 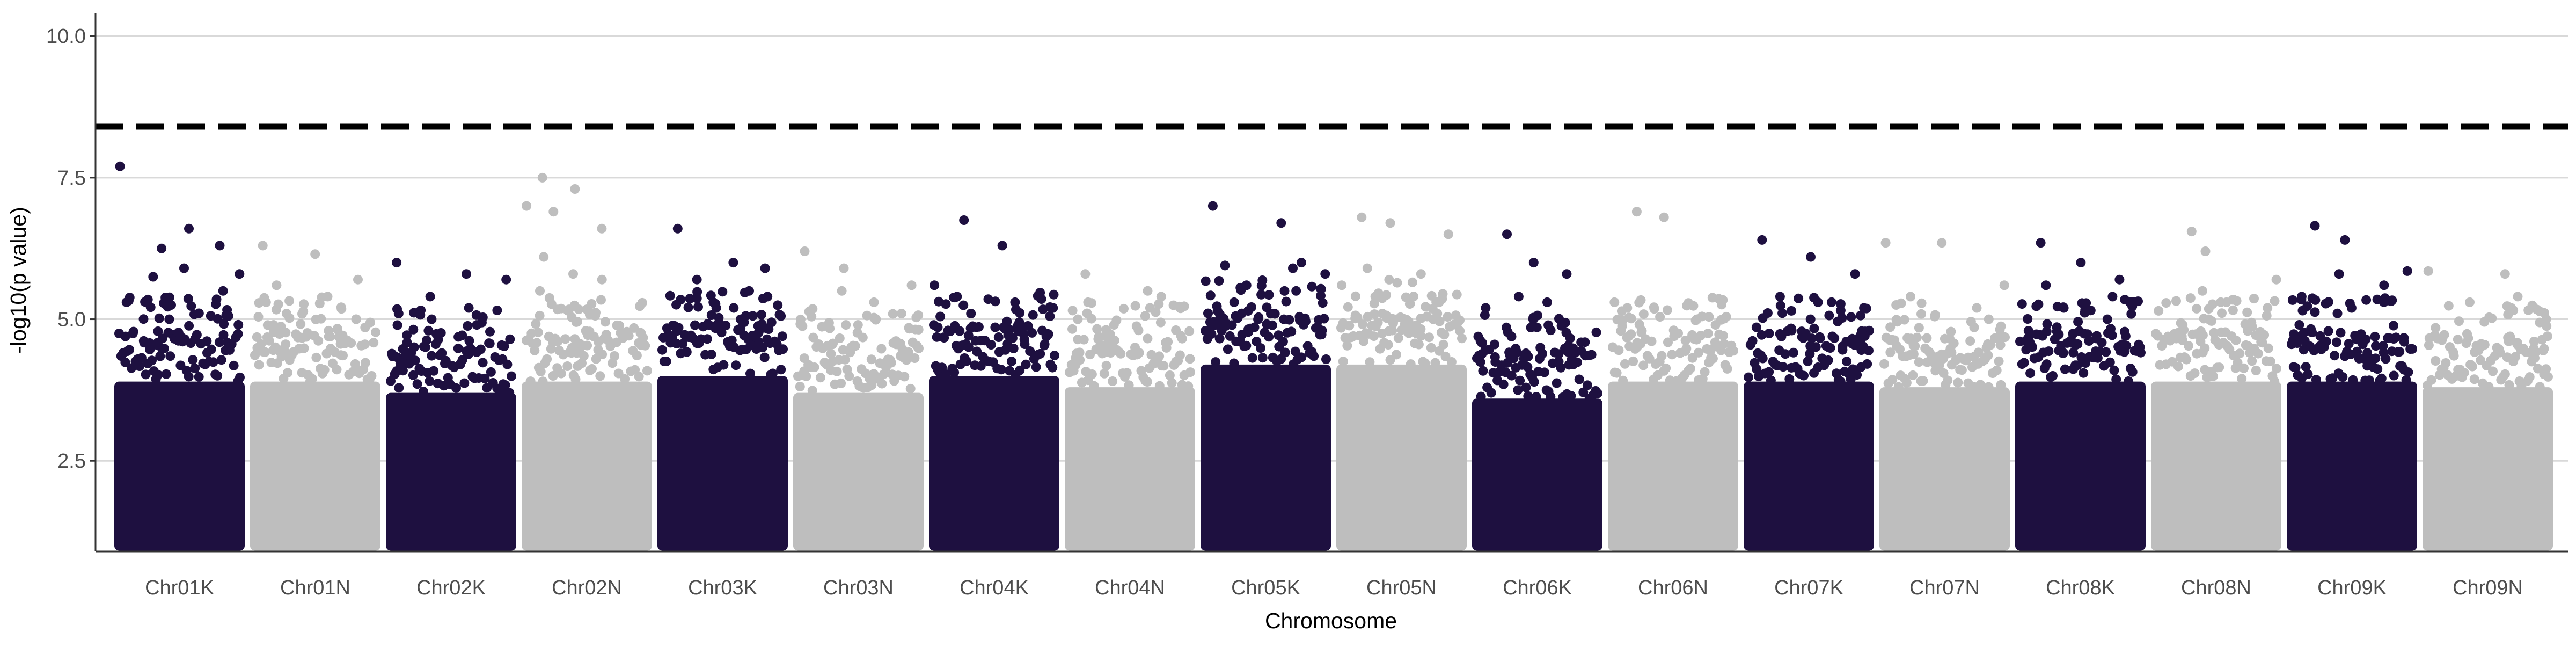 What do you see at coordinates (1401, 588) in the screenshot?
I see `x-tick-label: Chr05N` at bounding box center [1401, 588].